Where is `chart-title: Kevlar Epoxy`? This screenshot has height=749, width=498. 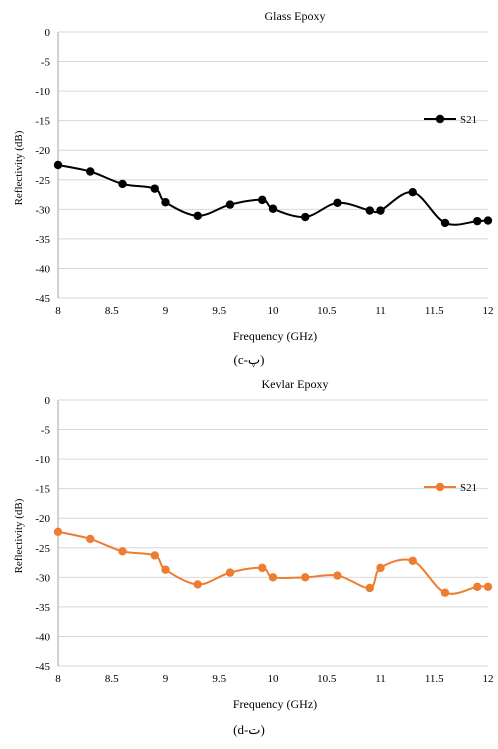 chart-title: Kevlar Epoxy is located at coordinates (295, 384).